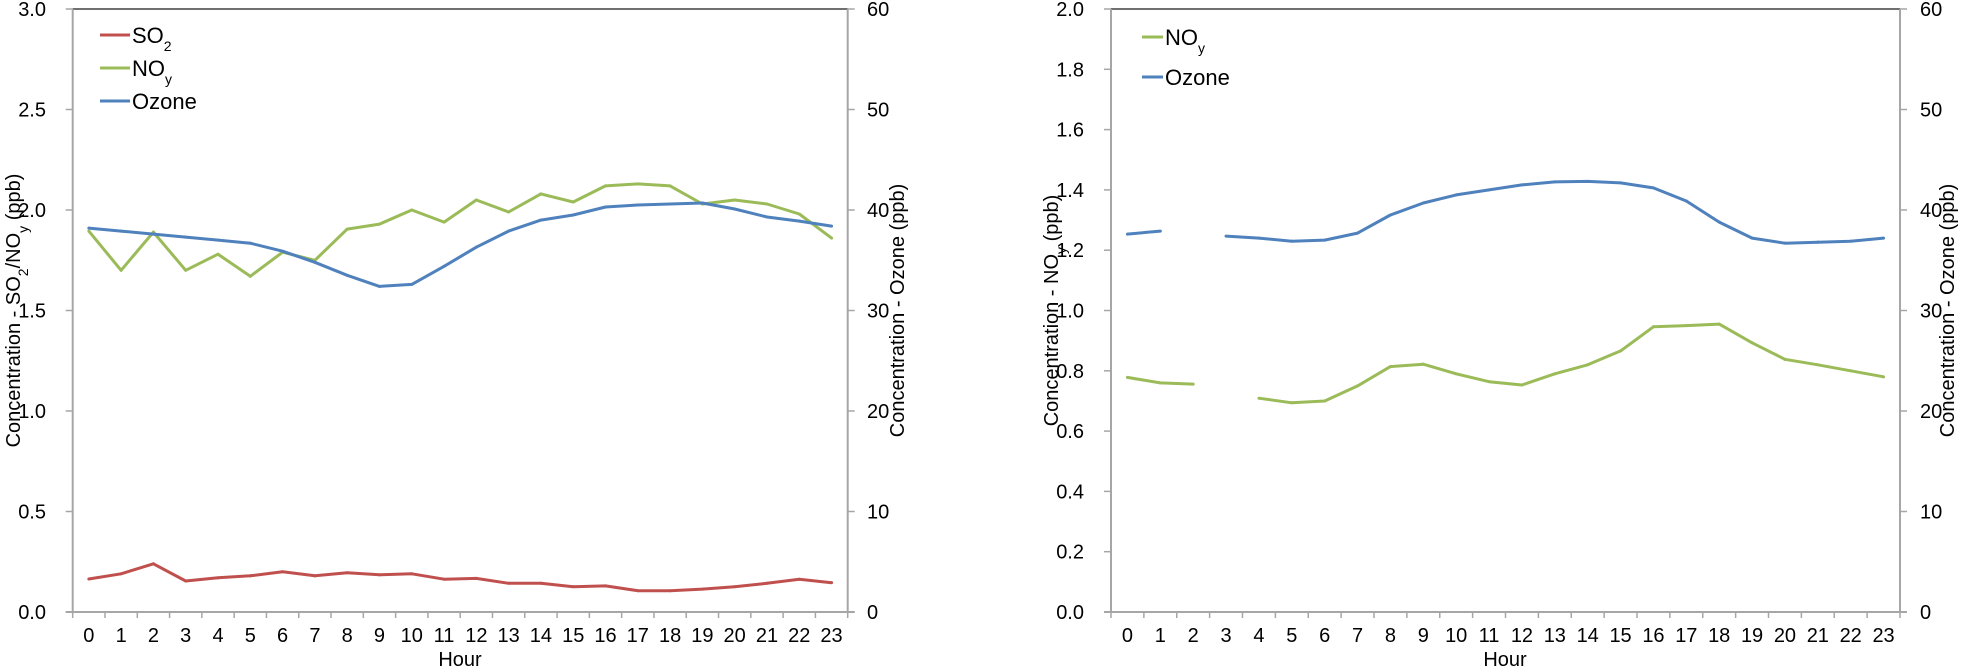 The height and width of the screenshot is (670, 1968). What do you see at coordinates (1555, 212) in the screenshot?
I see `series-line-ozone` at bounding box center [1555, 212].